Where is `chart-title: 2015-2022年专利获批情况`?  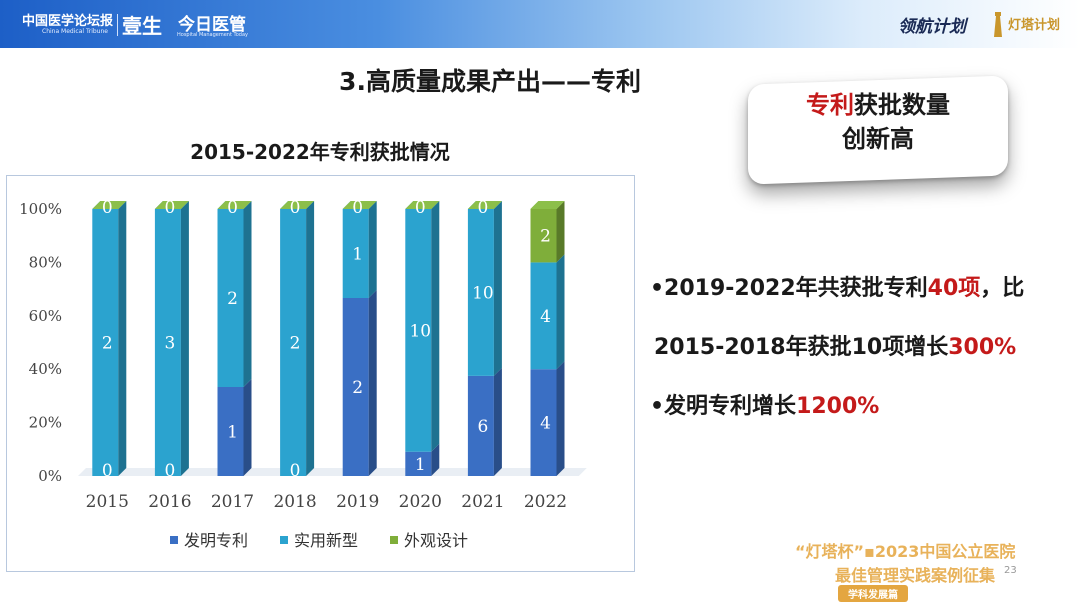 chart-title: 2015-2022年专利获批情况 is located at coordinates (320, 152).